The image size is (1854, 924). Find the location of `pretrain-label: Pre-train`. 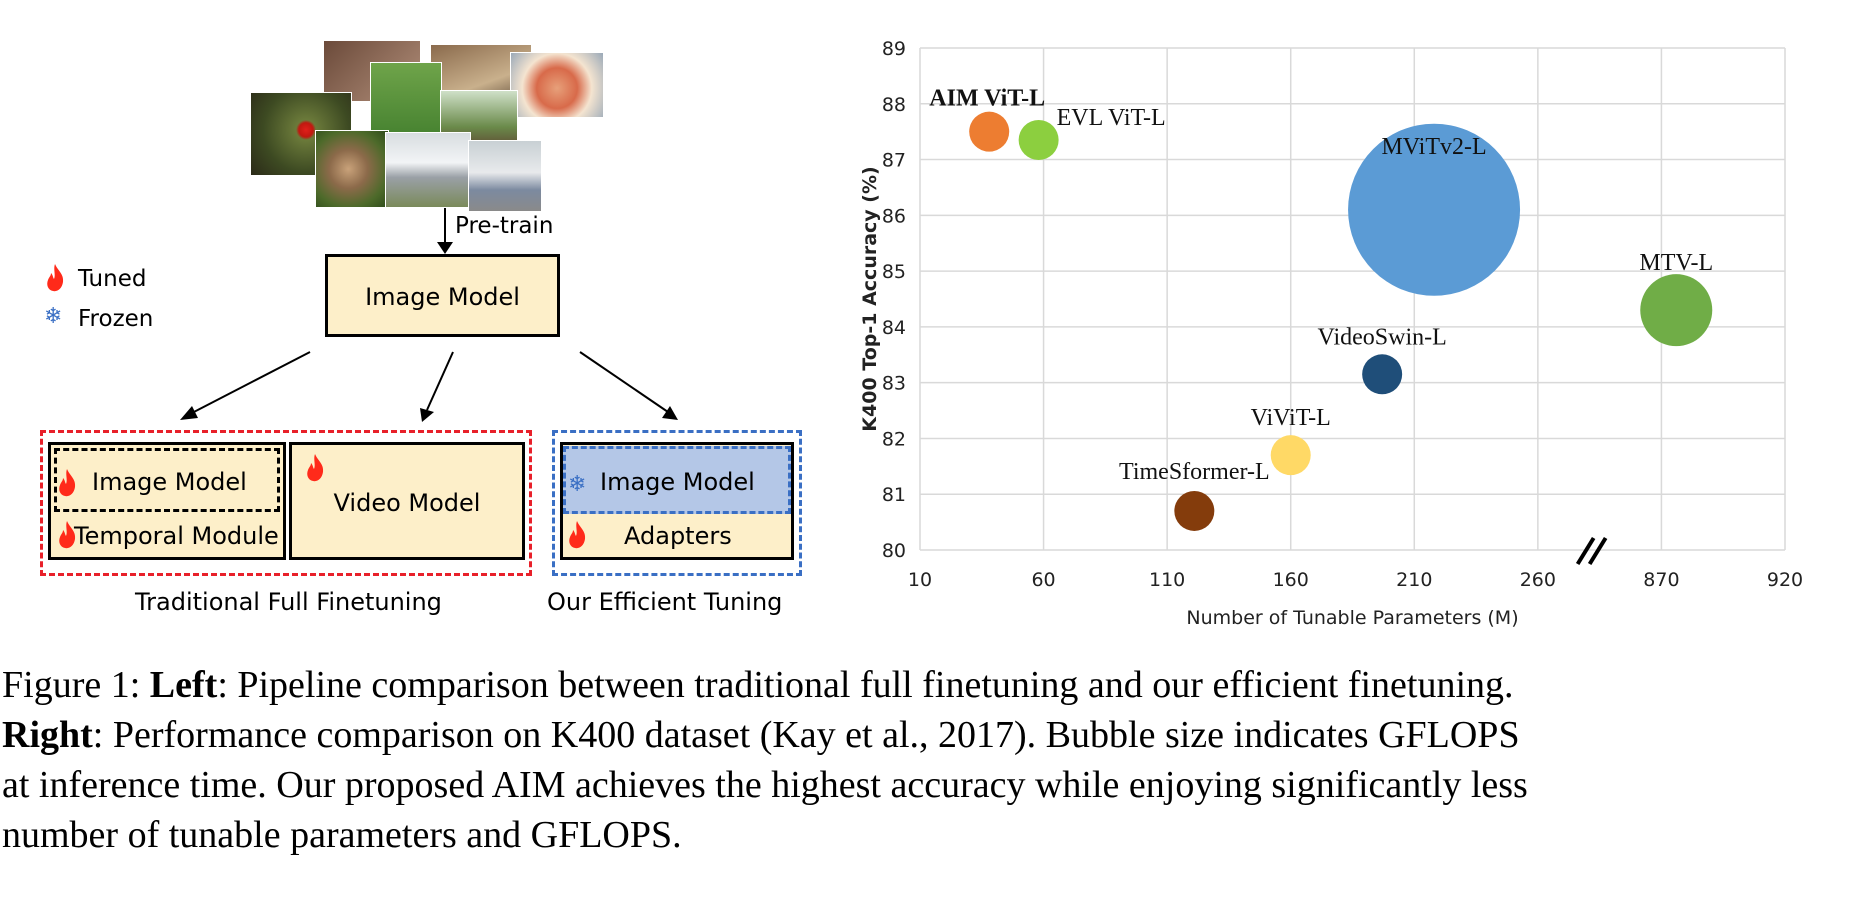

pretrain-label: Pre-train is located at coordinates (504, 226).